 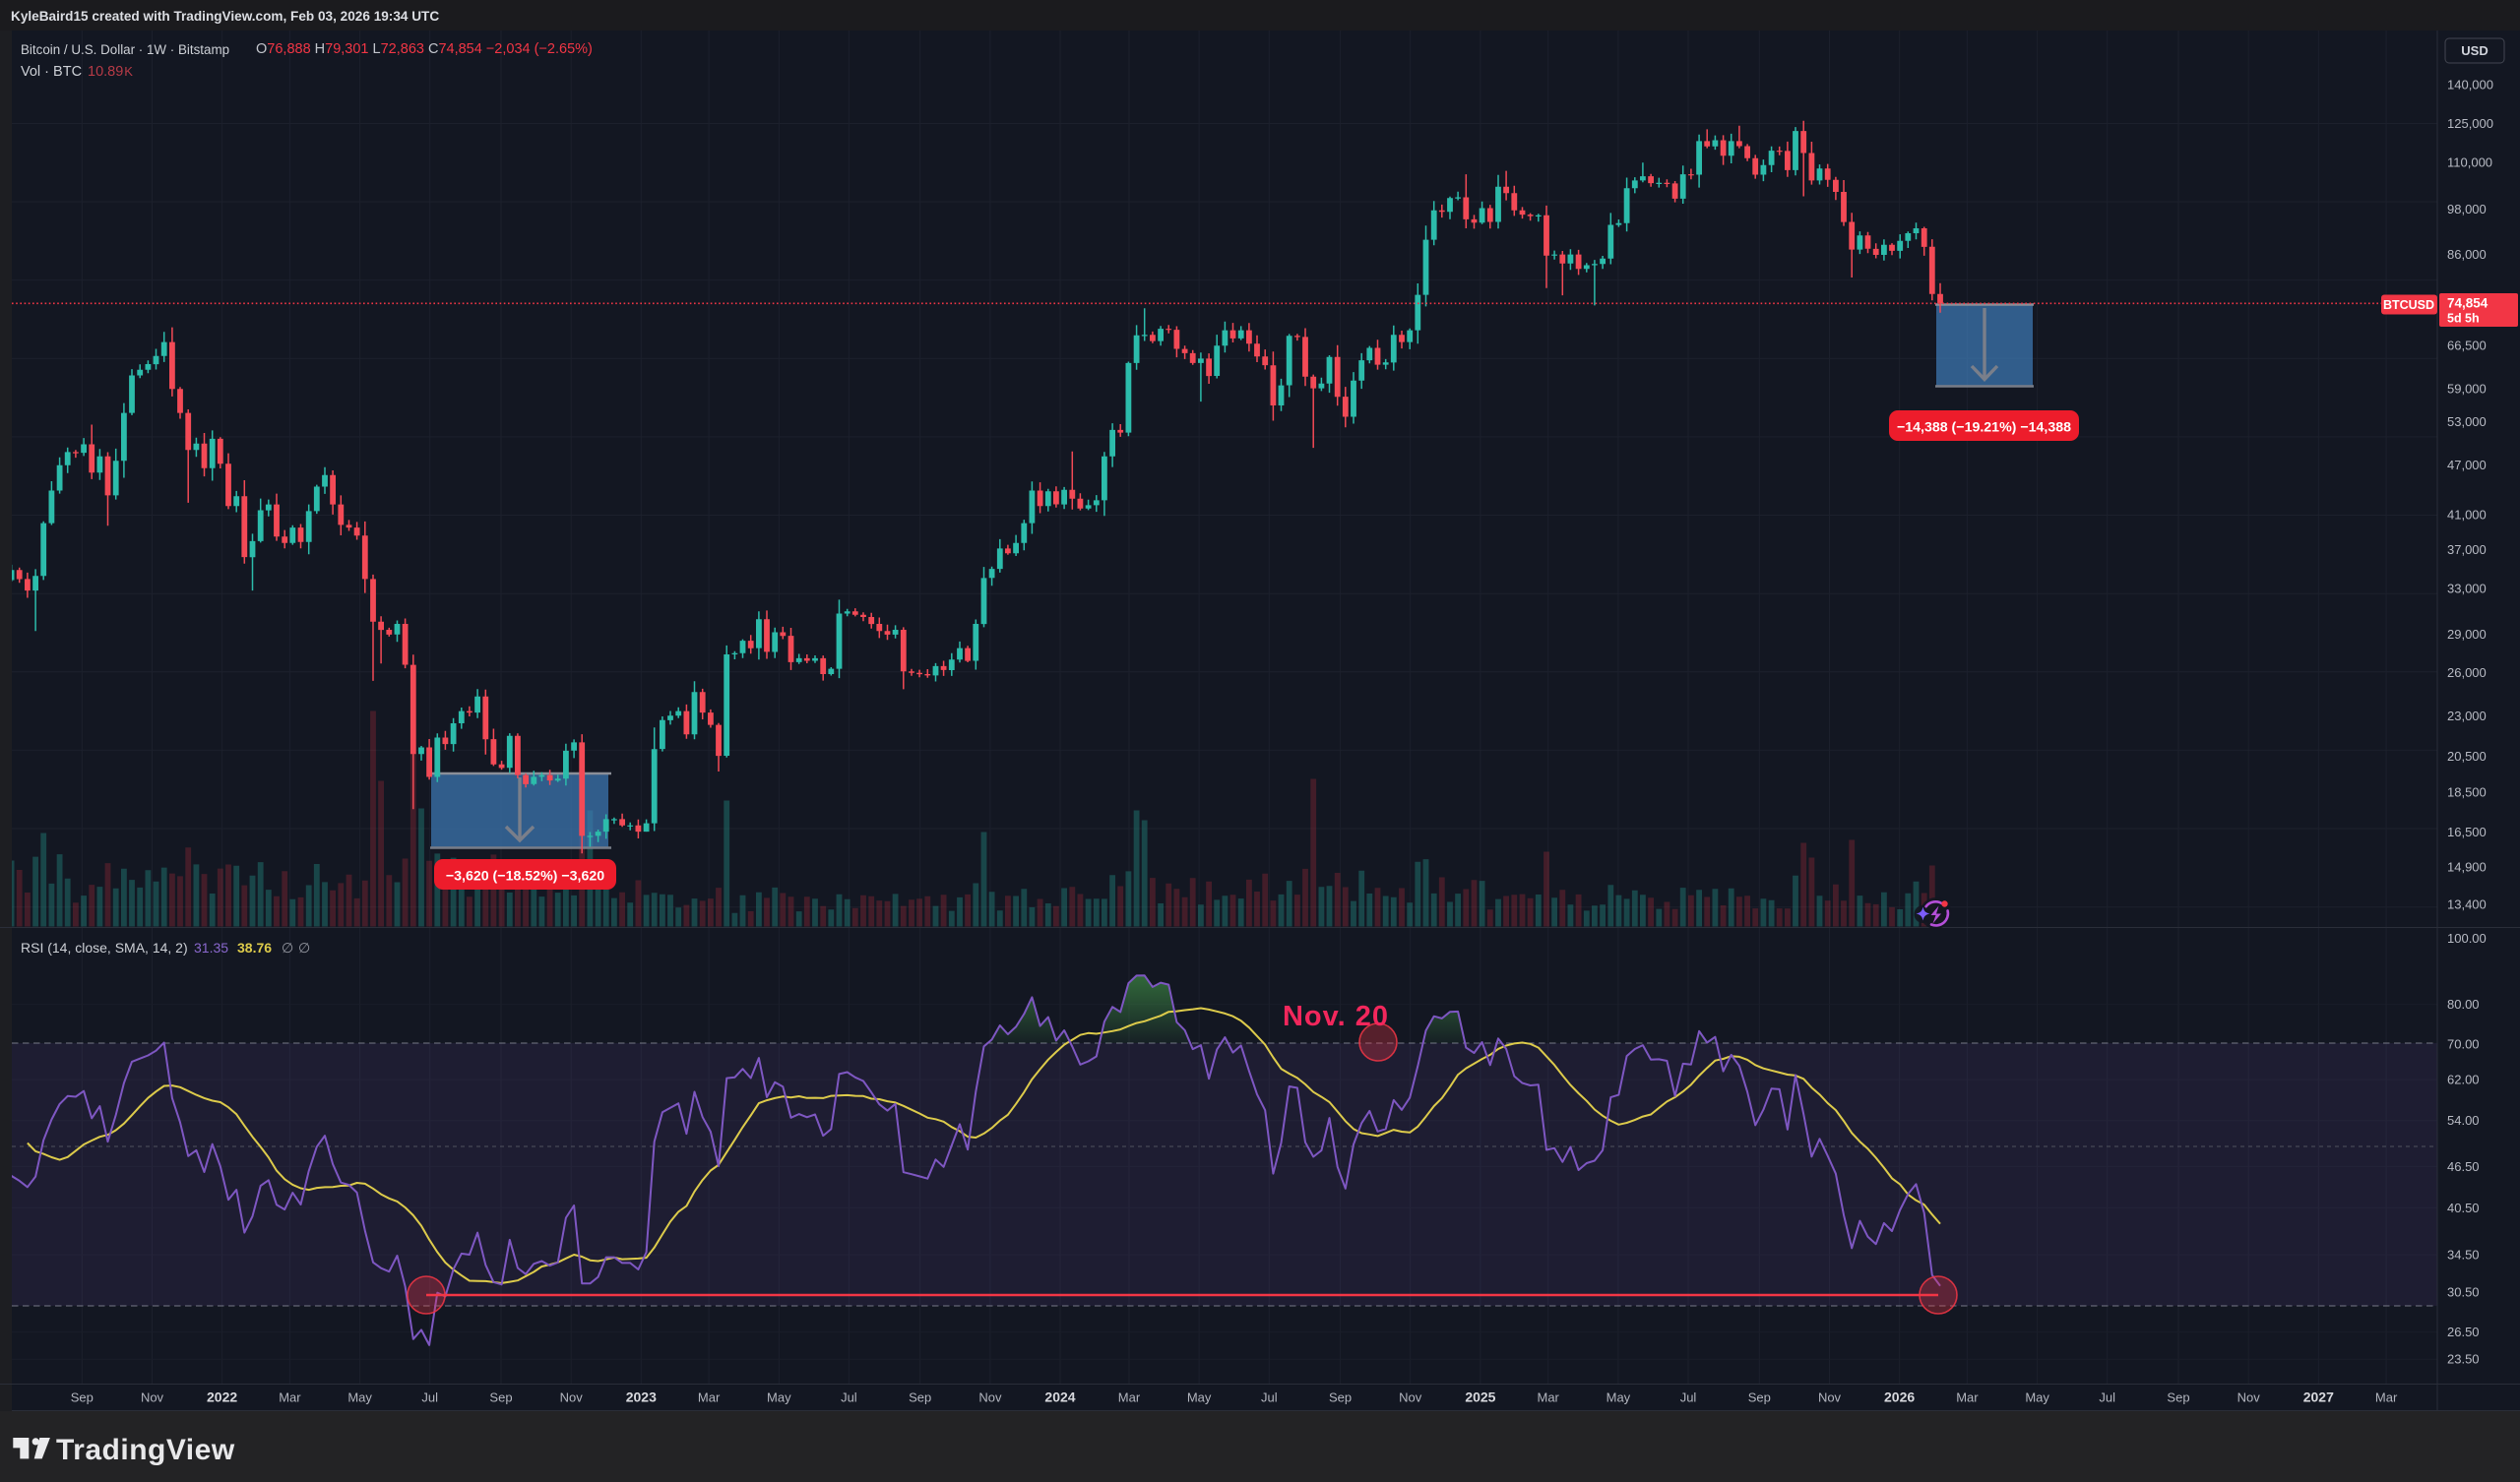 I want to click on svg-text: Nov. 20, so click(x=1336, y=1016).